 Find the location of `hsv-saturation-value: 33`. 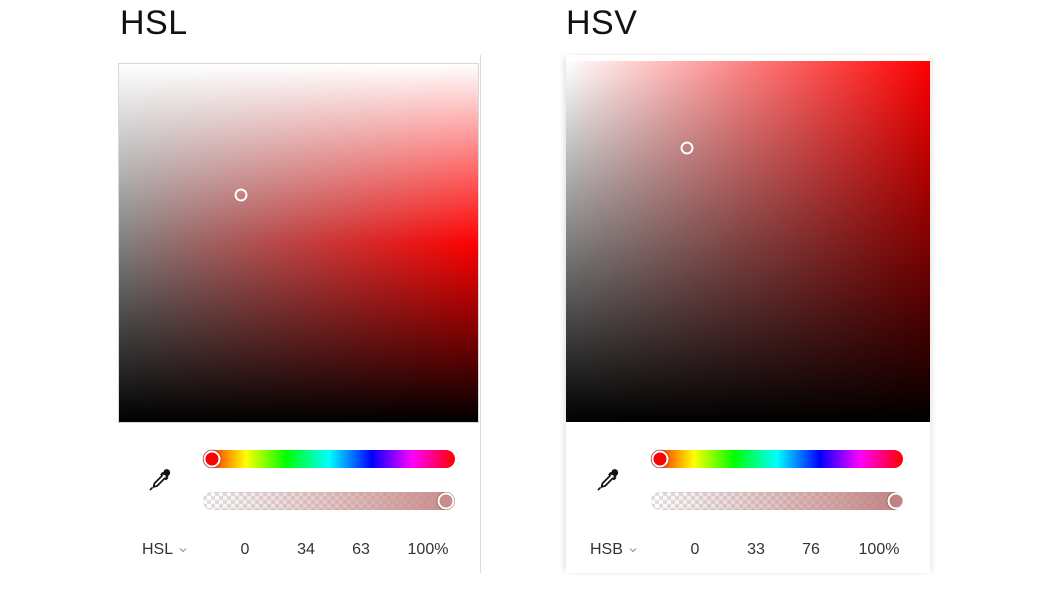

hsv-saturation-value: 33 is located at coordinates (756, 549).